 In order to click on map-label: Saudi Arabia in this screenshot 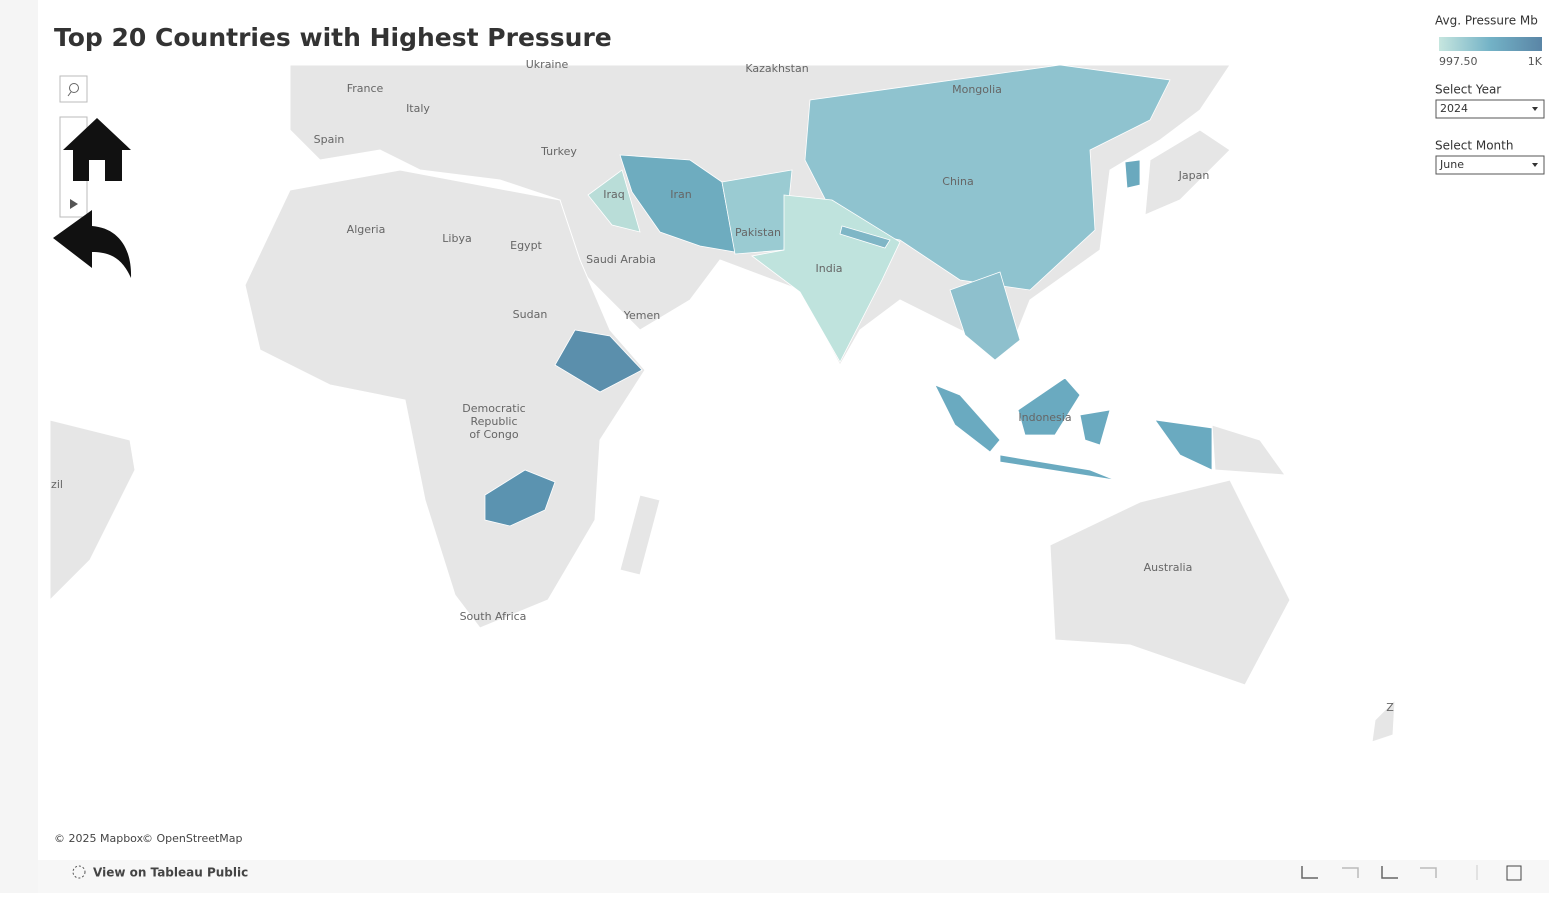, I will do `click(621, 259)`.